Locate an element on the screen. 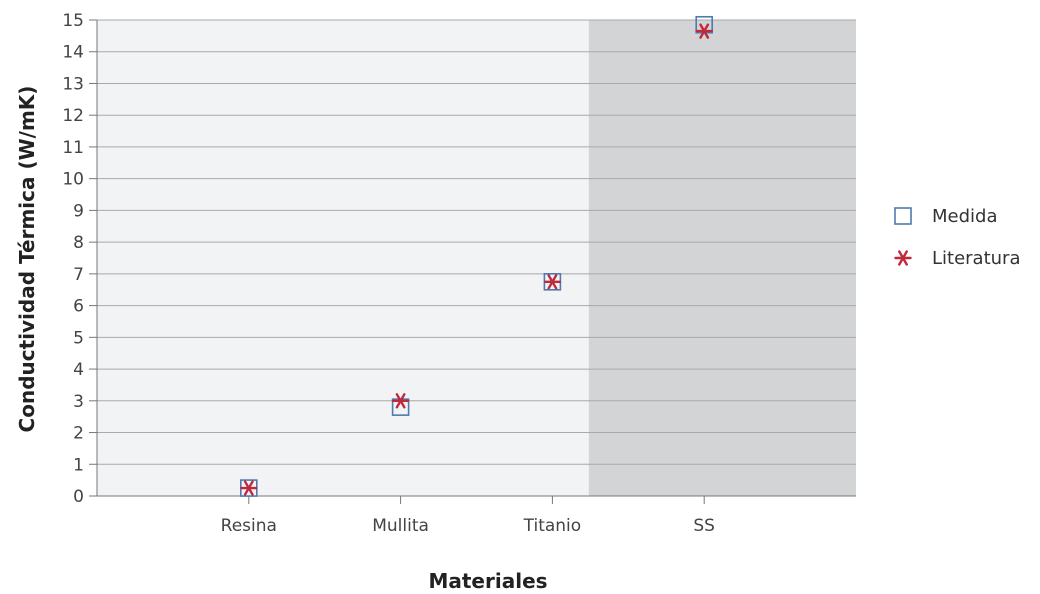  y-axis-label: Conductividad Térmica (W/mK) is located at coordinates (27, 259).